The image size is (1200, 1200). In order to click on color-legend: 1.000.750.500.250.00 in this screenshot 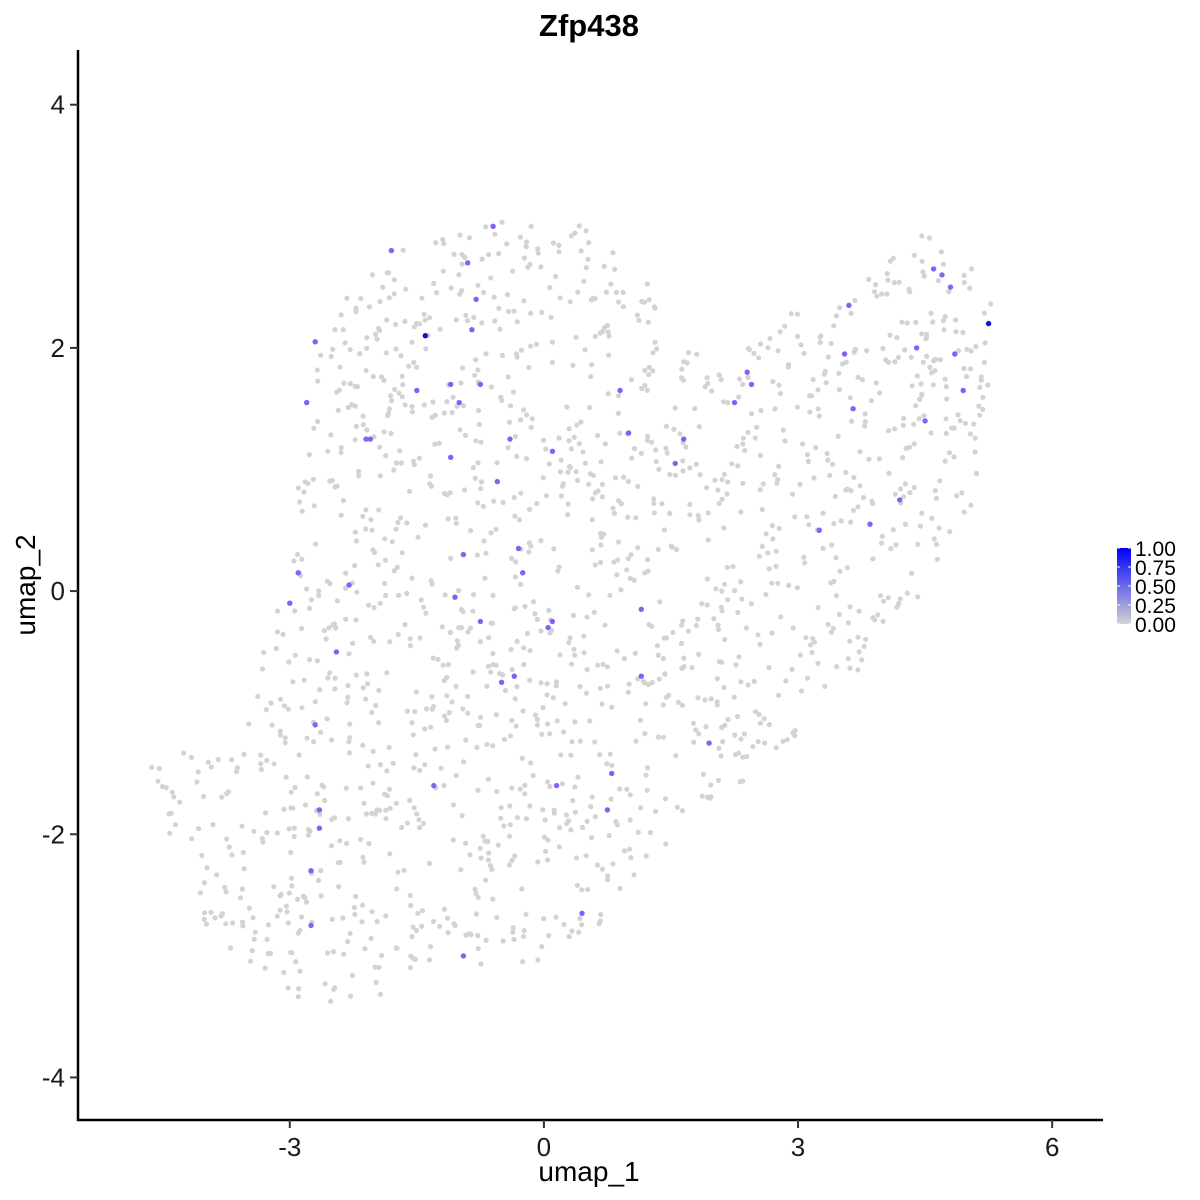, I will do `click(1146, 587)`.